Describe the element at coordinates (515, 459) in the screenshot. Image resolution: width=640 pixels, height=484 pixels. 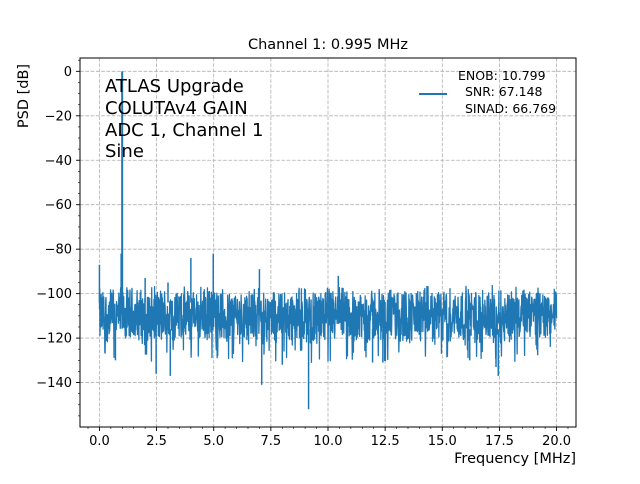
I see `x-axis-label: Frequency [MHz]` at that location.